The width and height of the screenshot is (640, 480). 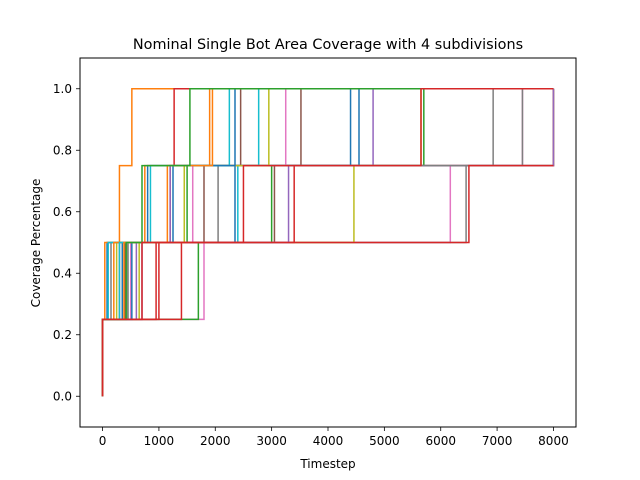 I want to click on x-tick-label: 3000, so click(x=271, y=441).